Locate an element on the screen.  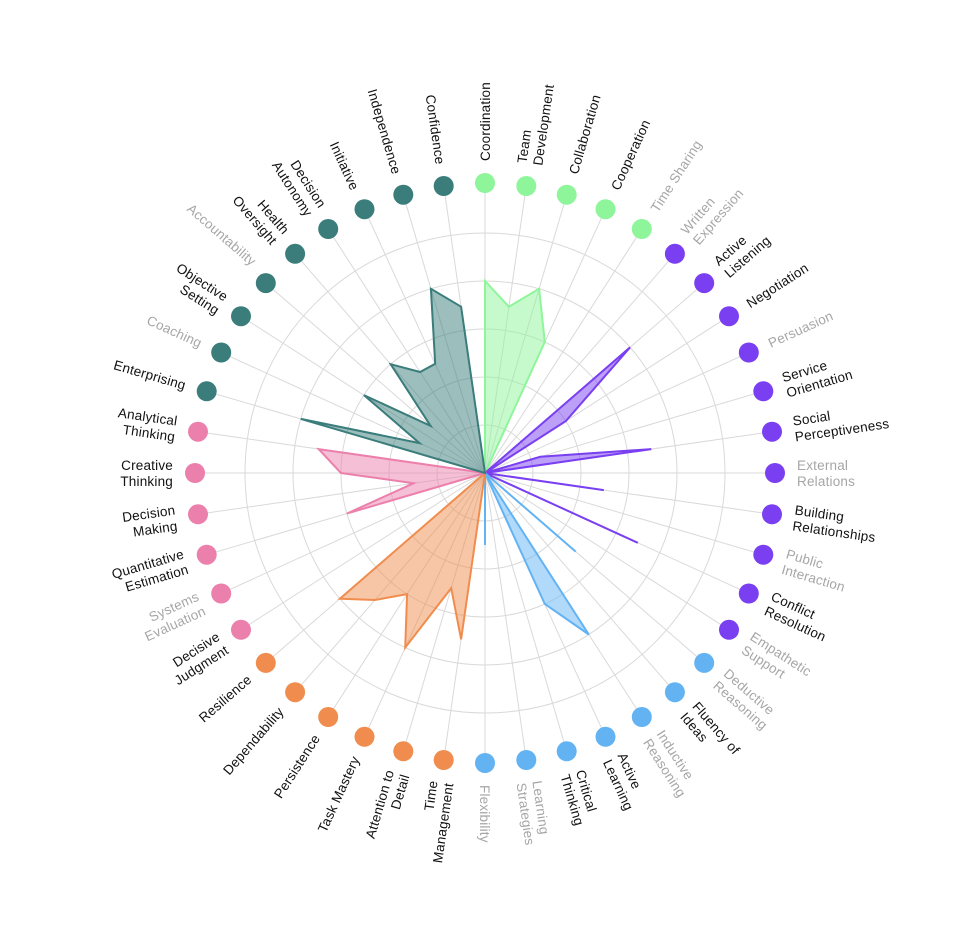
spoke-time-sharing is located at coordinates (563, 351).